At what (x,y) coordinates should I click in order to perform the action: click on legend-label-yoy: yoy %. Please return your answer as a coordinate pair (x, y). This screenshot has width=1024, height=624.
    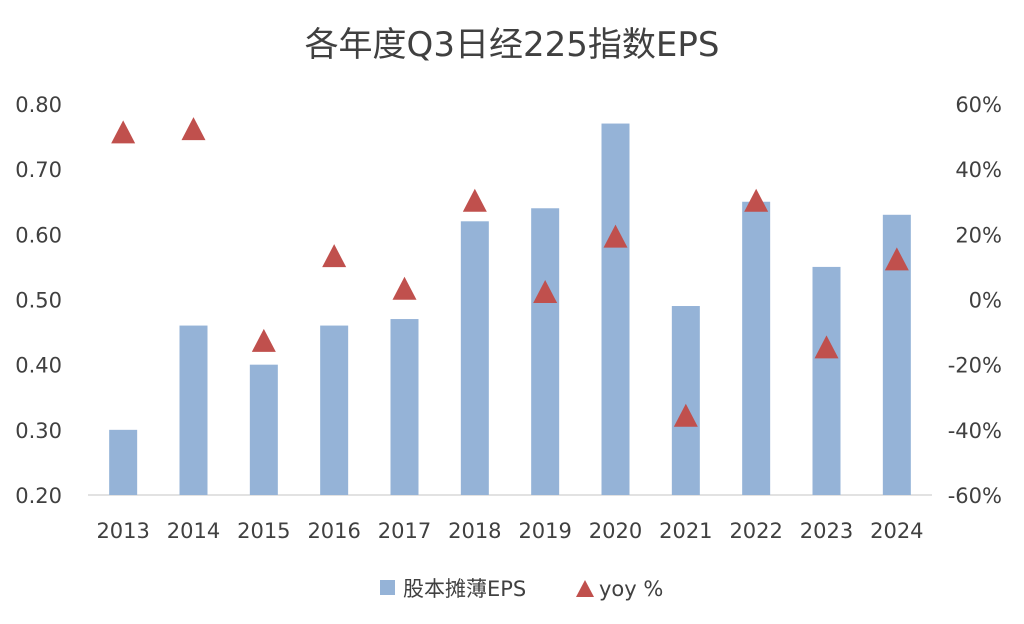
    Looking at the image, I should click on (631, 589).